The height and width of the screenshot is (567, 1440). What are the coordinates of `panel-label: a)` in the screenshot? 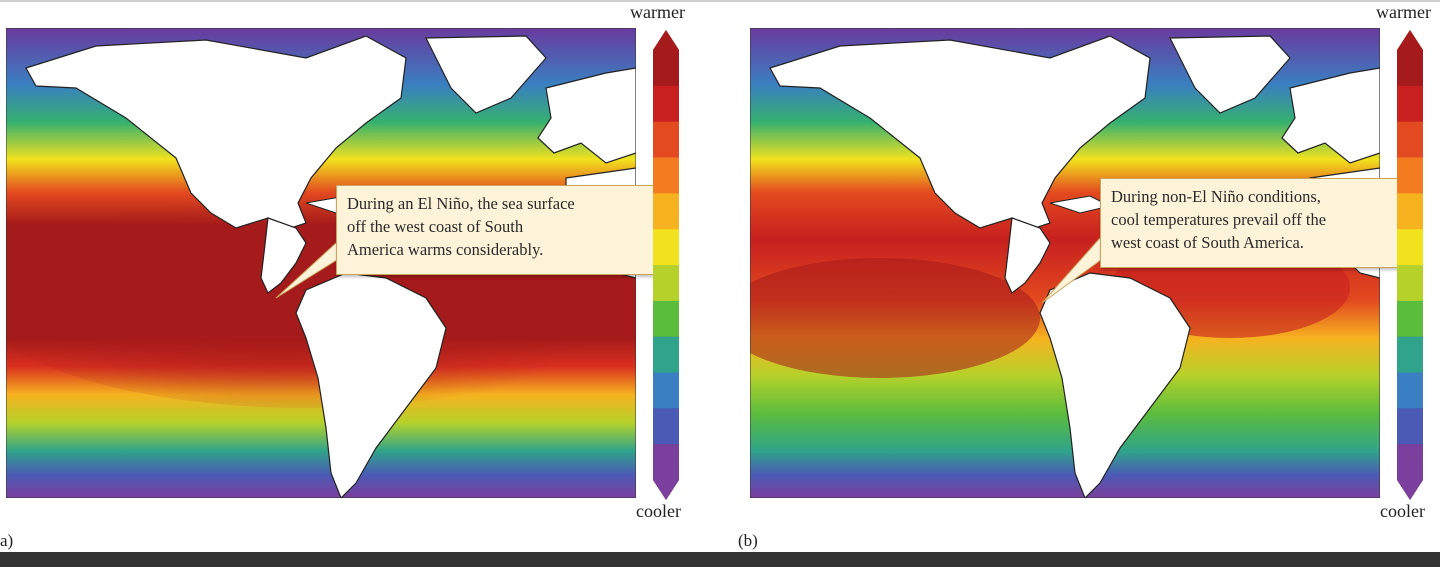 It's located at (7, 540).